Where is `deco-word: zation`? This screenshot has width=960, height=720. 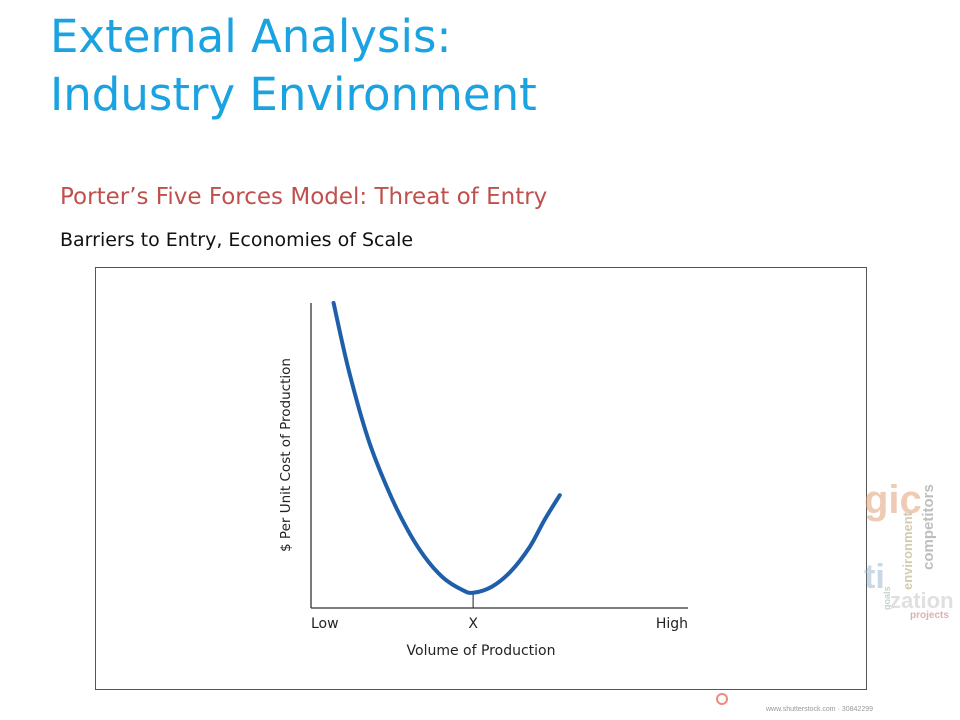 deco-word: zation is located at coordinates (922, 600).